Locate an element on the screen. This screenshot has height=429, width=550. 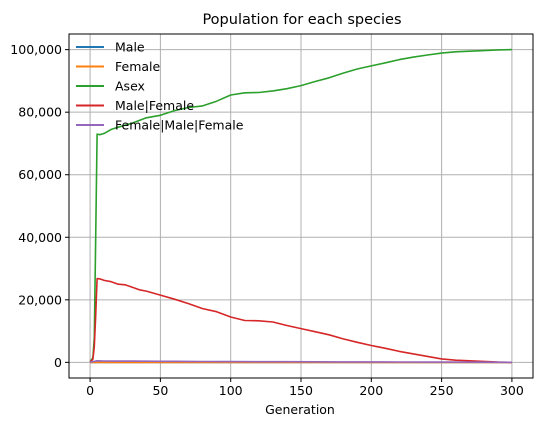
chart-title: Population for each species is located at coordinates (301, 20).